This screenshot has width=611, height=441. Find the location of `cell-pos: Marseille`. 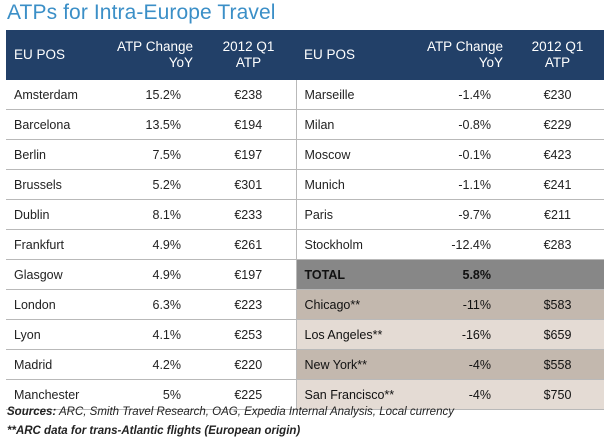

cell-pos: Marseille is located at coordinates (353, 95).